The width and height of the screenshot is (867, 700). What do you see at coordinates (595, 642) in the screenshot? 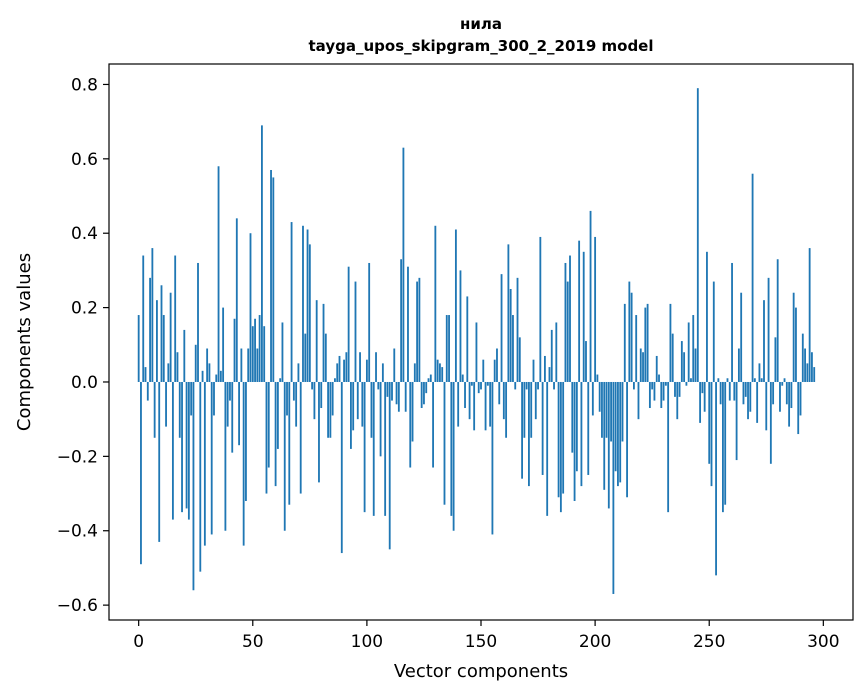
I see `x-tick-label: 200` at bounding box center [595, 642].